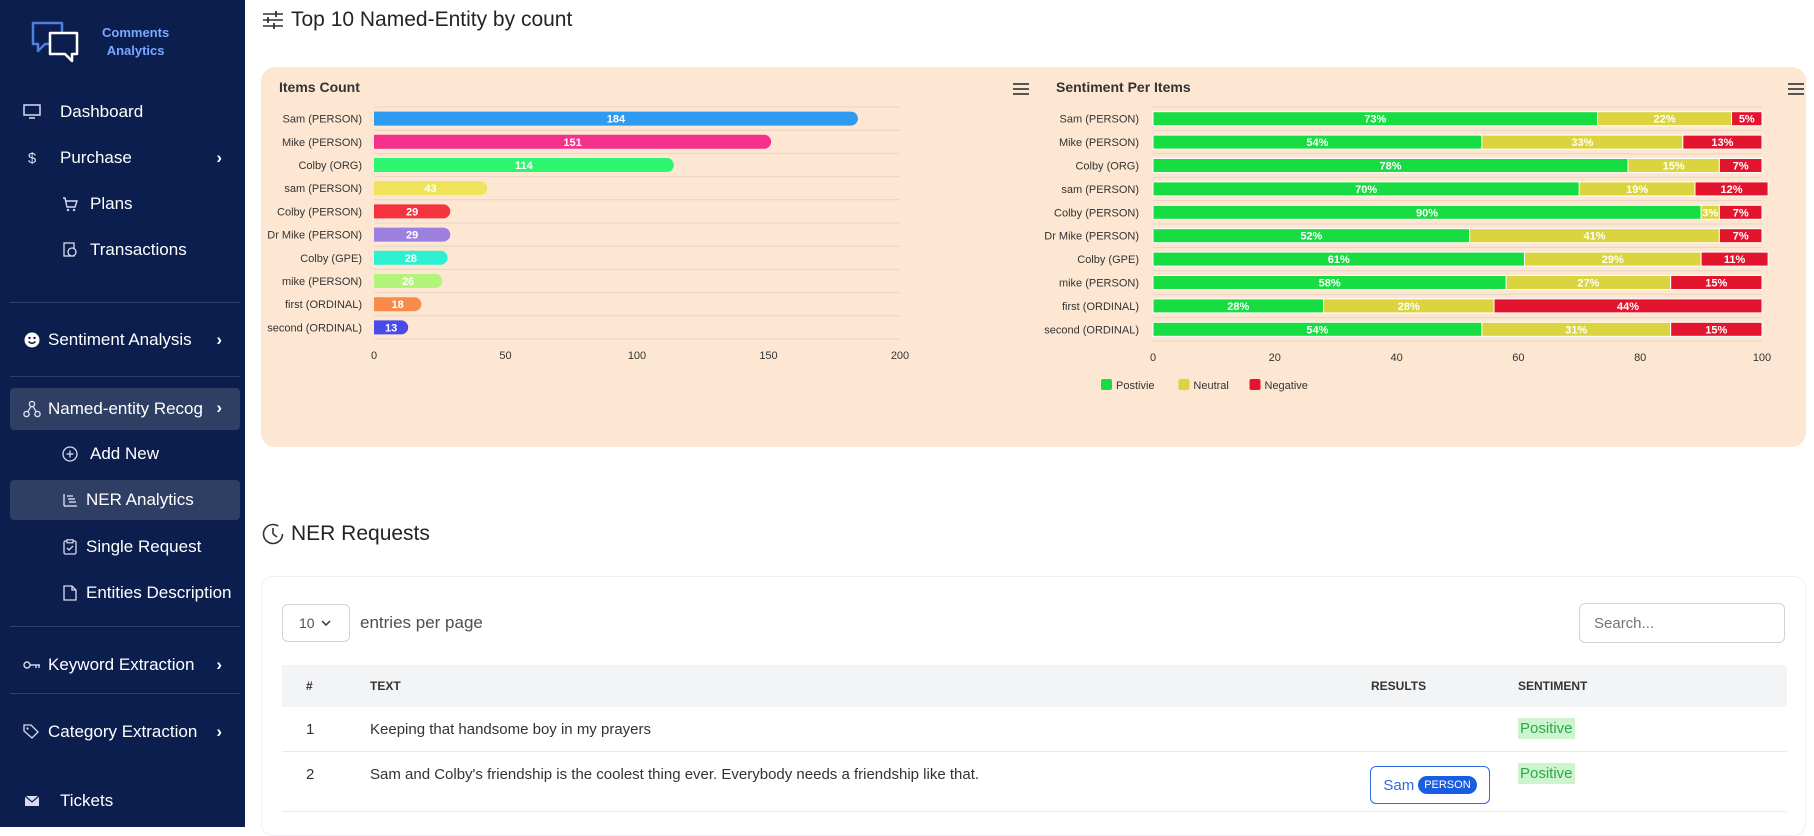 This screenshot has width=1814, height=836. Describe the element at coordinates (125, 112) in the screenshot. I see `sidebar-item-dashboard: Dashboard` at that location.